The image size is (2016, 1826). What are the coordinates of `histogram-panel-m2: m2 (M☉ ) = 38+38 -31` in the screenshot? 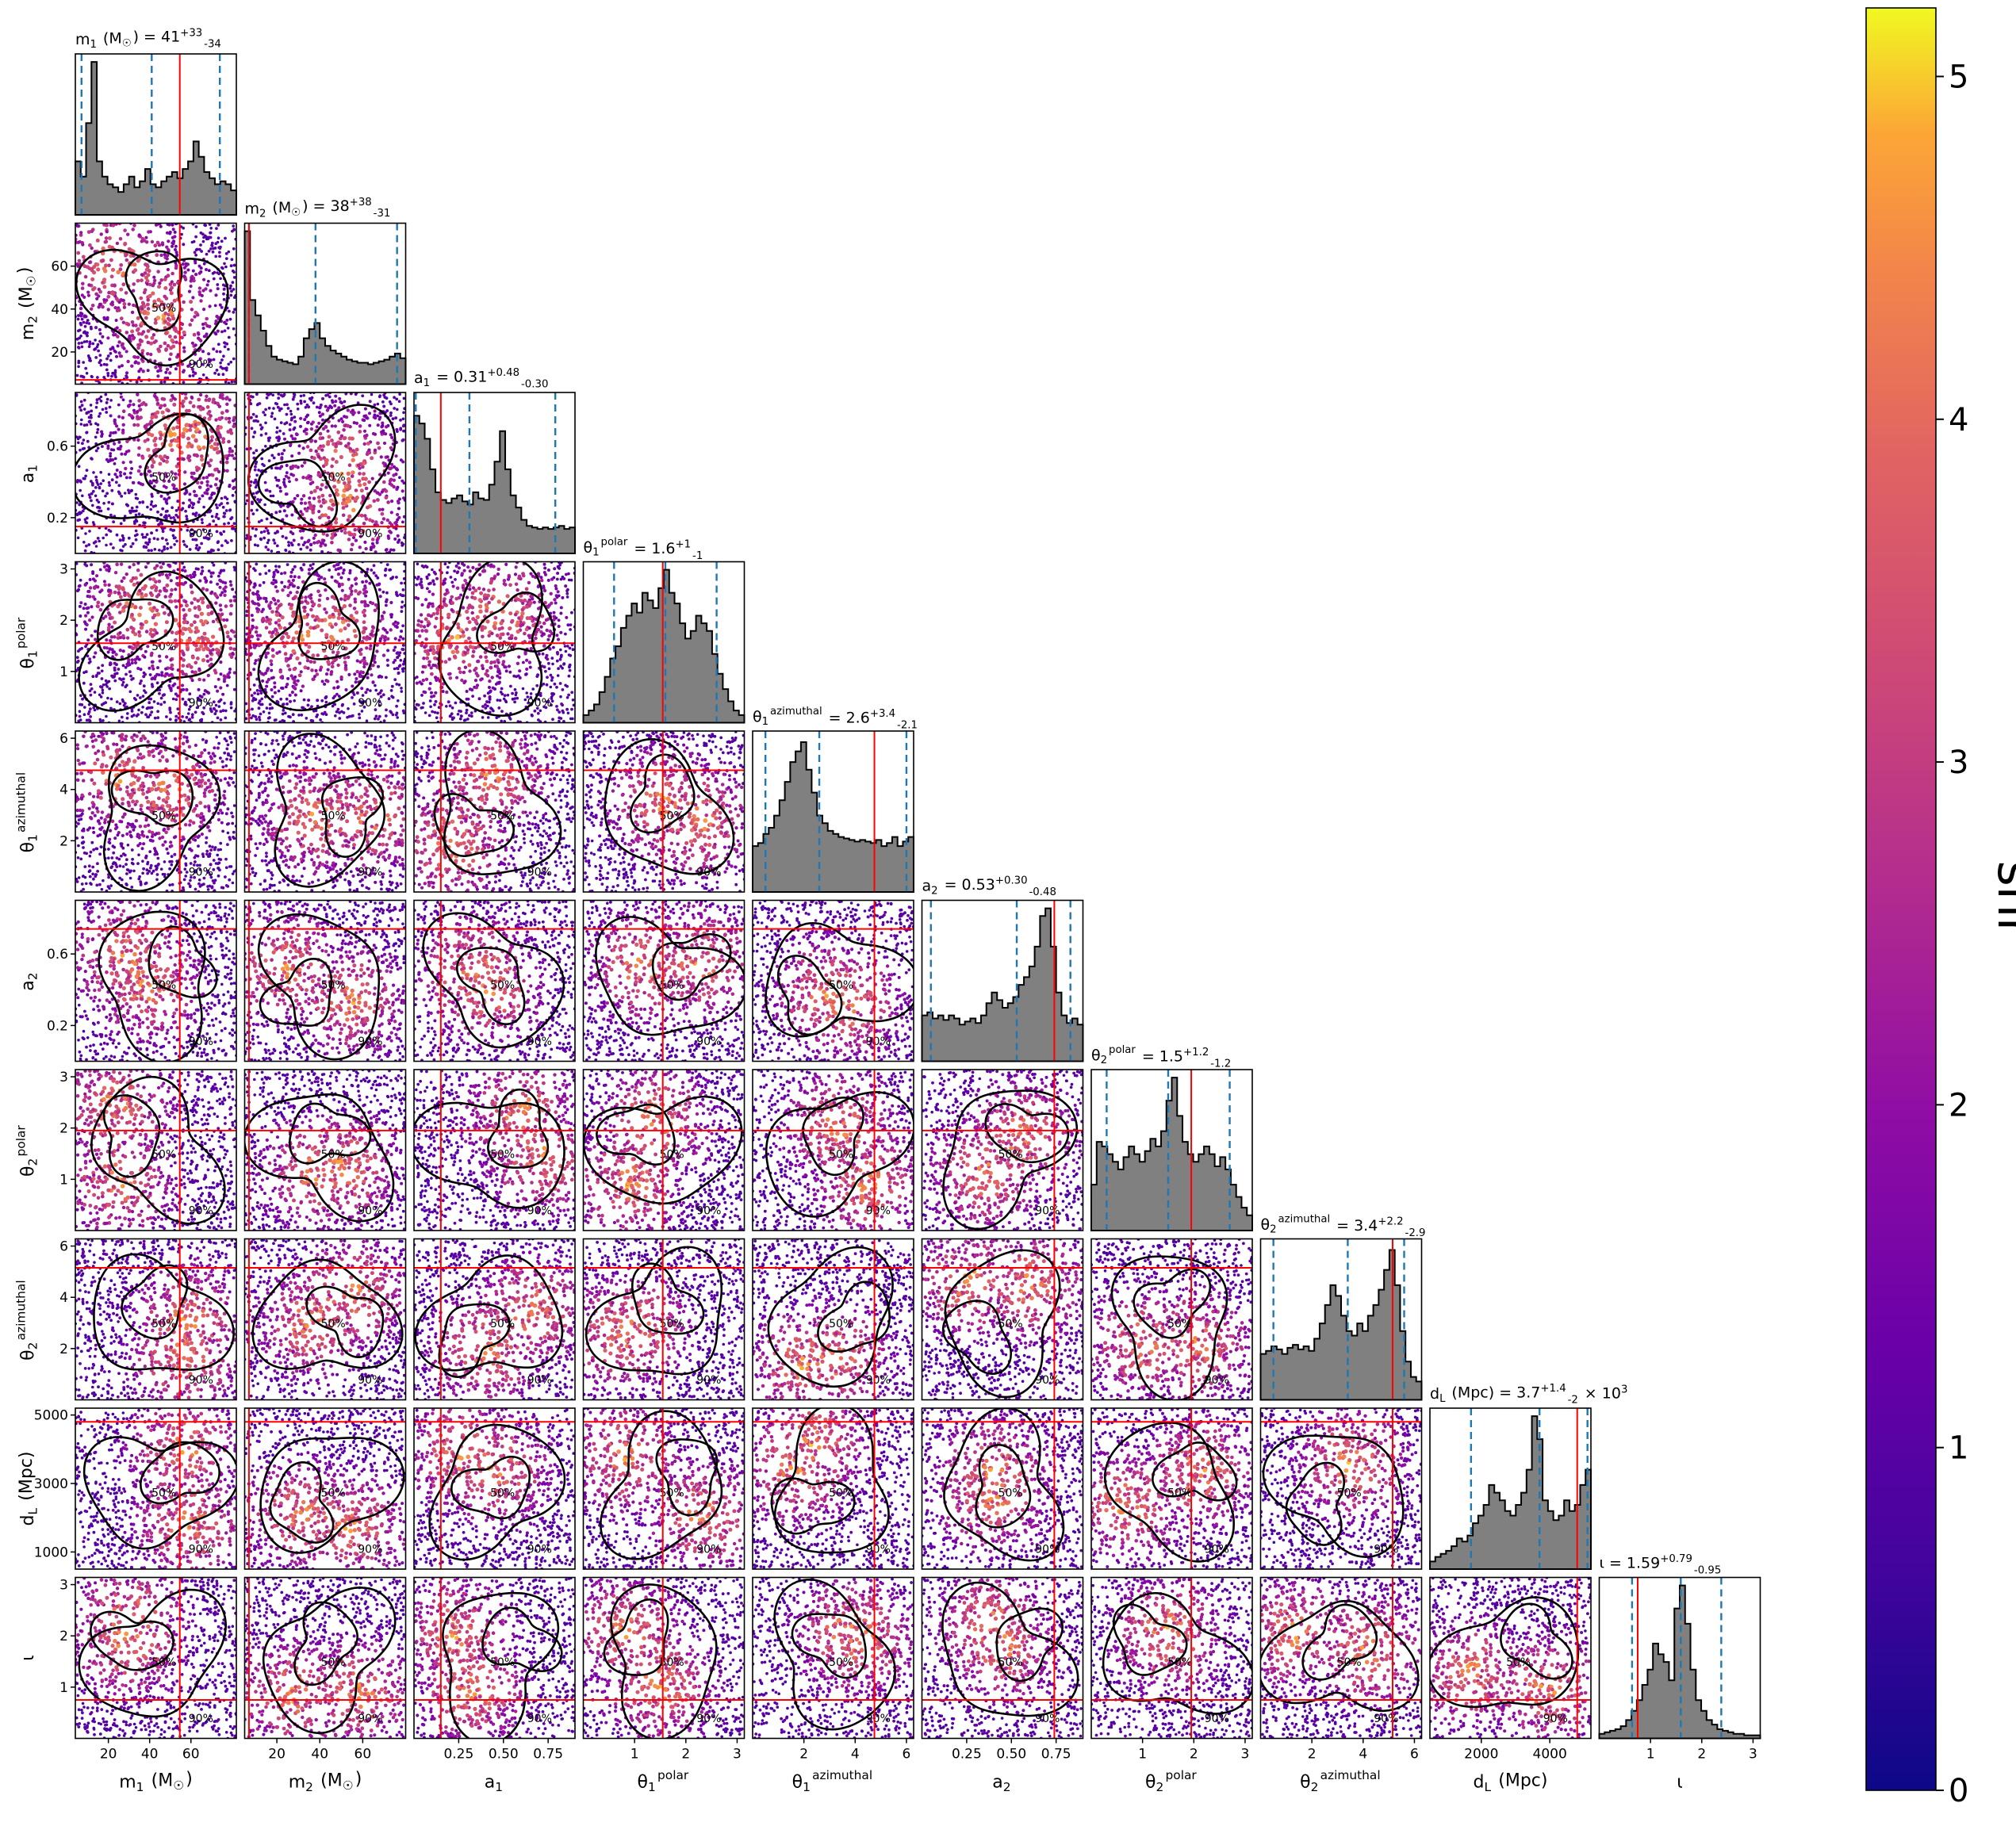 It's located at (325, 291).